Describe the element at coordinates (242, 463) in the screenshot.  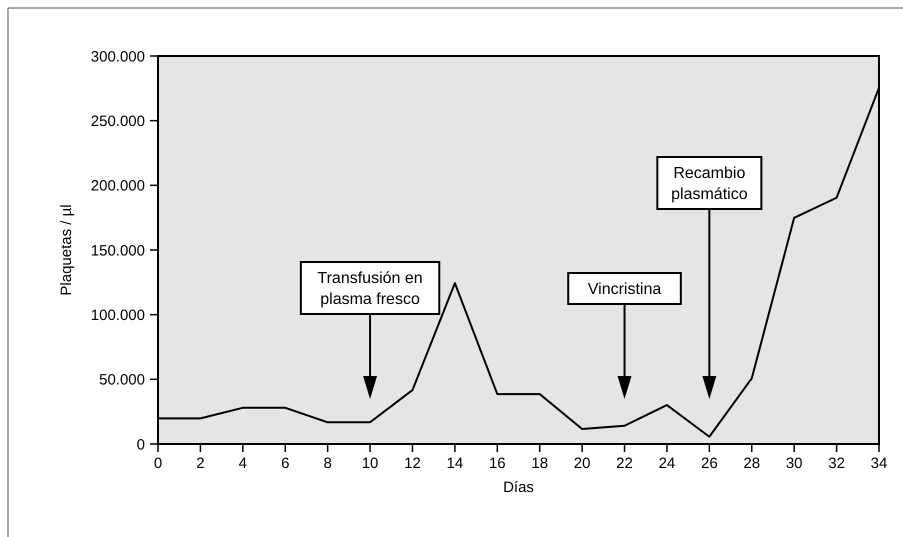
I see `x-tick-label: 4` at that location.